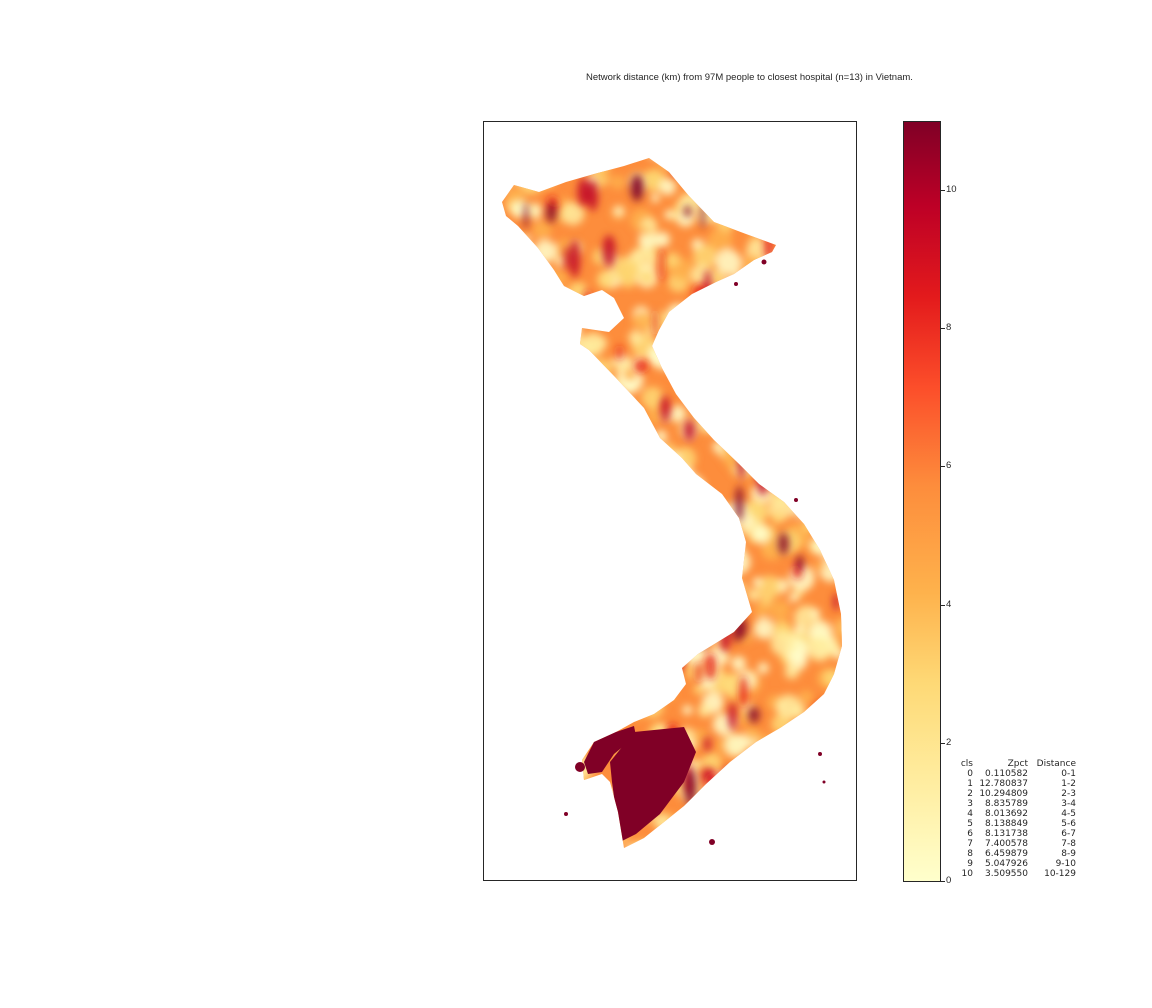 This screenshot has width=1152, height=1008. Describe the element at coordinates (1003, 784) in the screenshot. I see `stats-zpct-cell: 12.780837` at that location.